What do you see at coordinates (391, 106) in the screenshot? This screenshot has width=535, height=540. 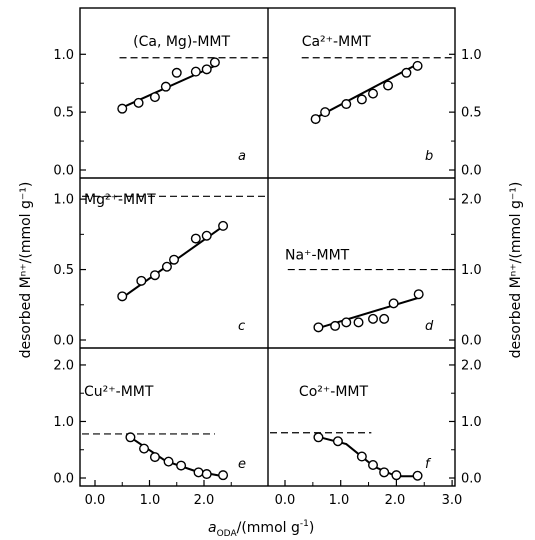 I see `panel-b: 0.0 0.5 1.0 Ca²⁺-MMT b` at bounding box center [391, 106].